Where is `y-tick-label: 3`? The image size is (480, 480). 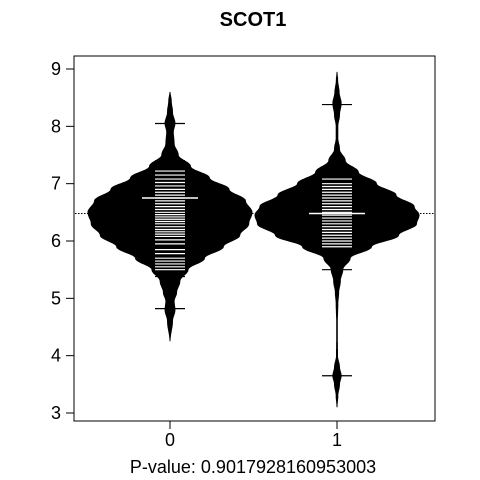 y-tick-label: 3 is located at coordinates (56, 413).